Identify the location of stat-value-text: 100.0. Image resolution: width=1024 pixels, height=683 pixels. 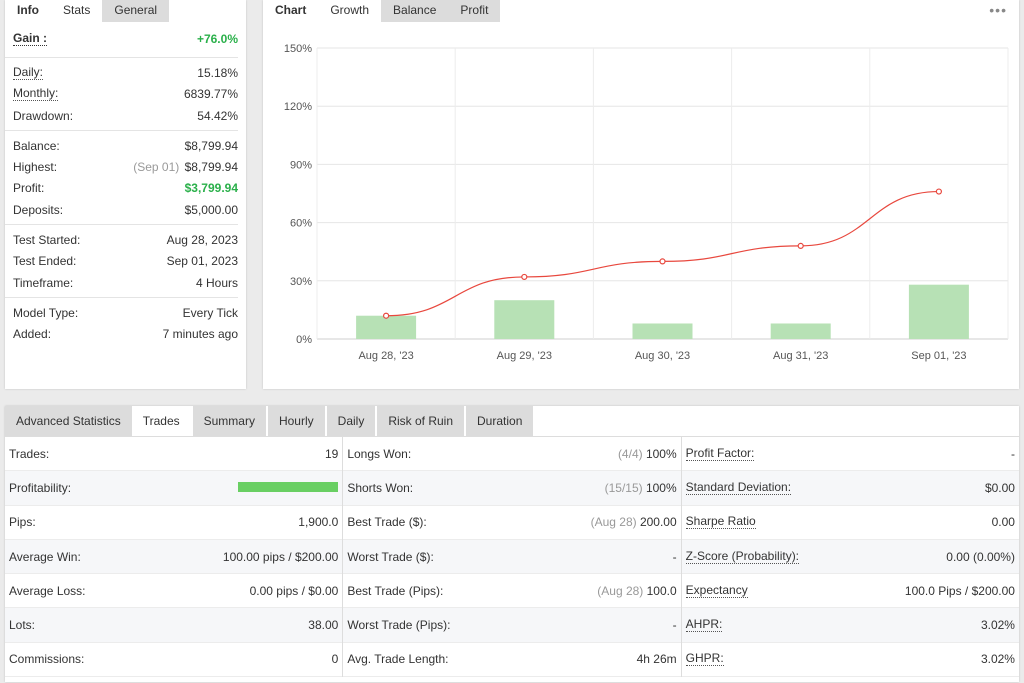
(661, 590).